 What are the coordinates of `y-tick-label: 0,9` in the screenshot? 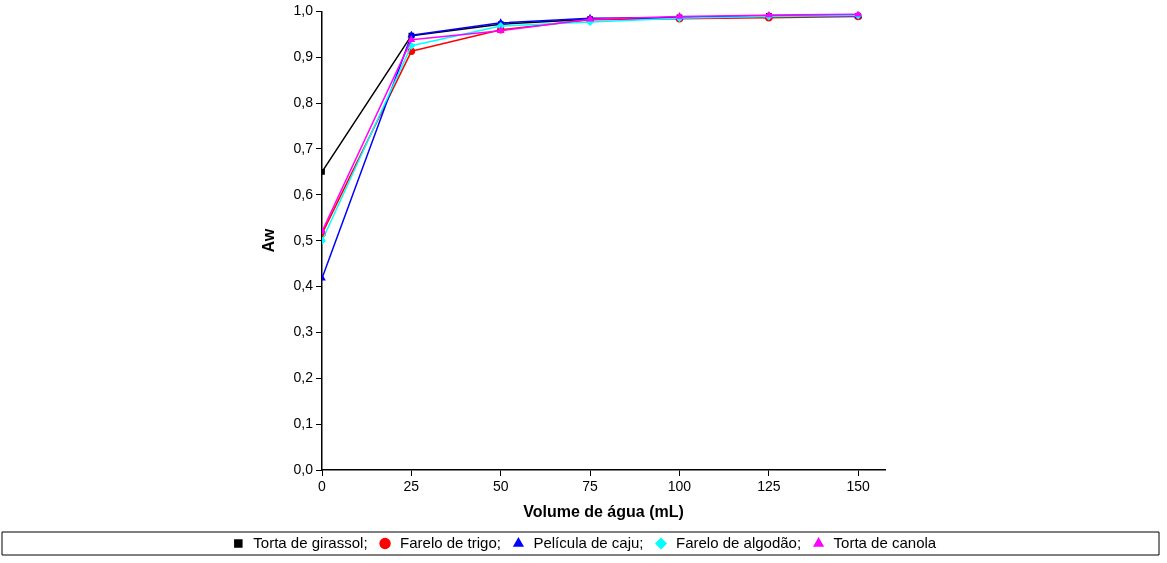 It's located at (303, 56).